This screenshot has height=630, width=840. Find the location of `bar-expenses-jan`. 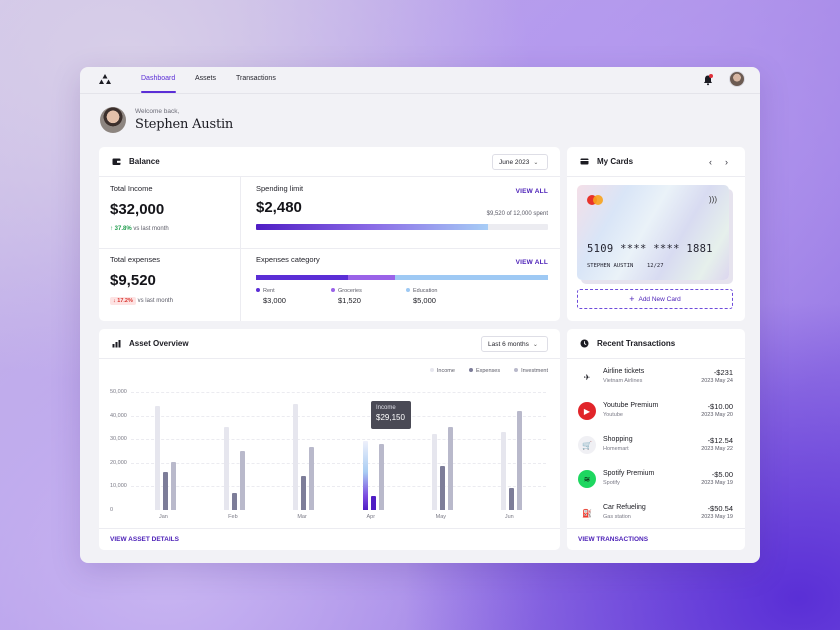

bar-expenses-jan is located at coordinates (165, 491).